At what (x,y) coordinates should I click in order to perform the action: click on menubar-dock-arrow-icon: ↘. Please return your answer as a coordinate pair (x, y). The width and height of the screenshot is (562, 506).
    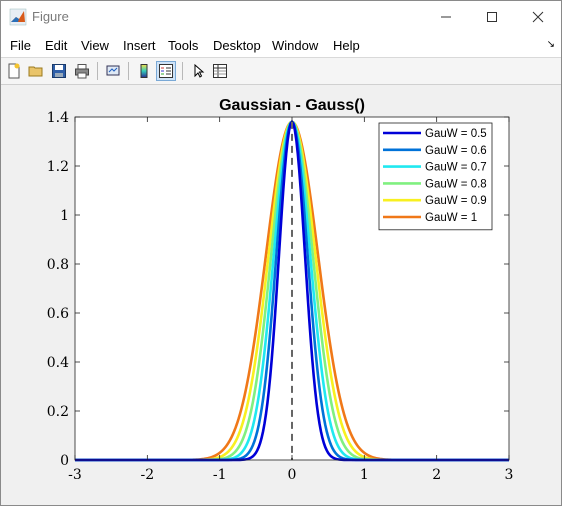
    Looking at the image, I should click on (550, 44).